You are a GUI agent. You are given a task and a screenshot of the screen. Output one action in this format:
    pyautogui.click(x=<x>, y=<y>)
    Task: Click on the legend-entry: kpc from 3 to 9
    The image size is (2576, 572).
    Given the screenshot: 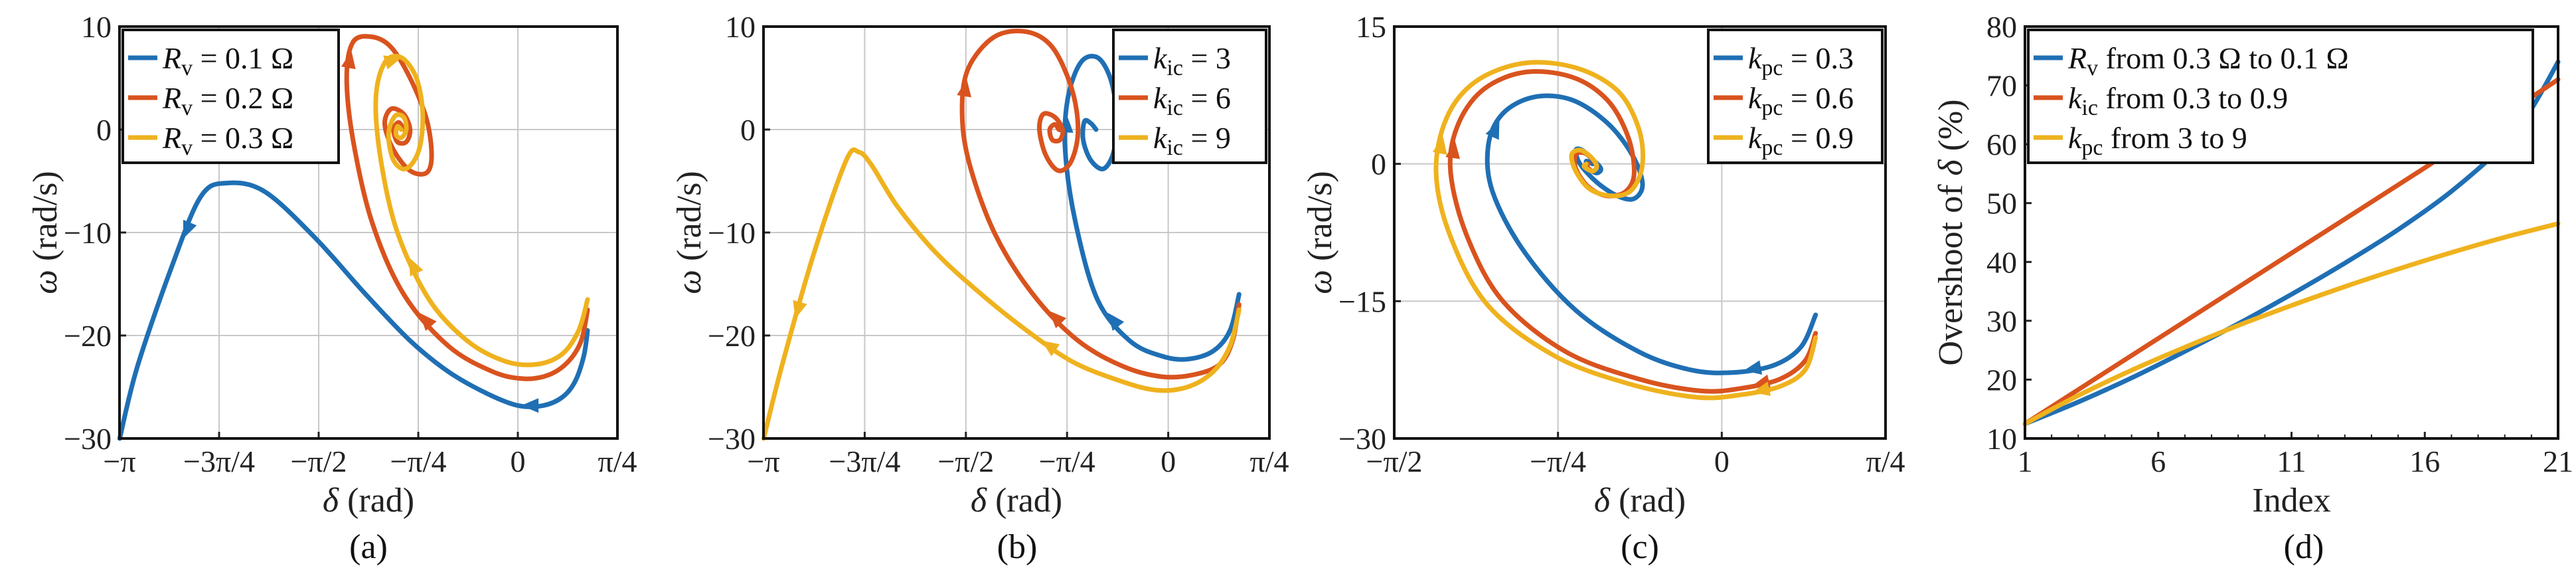 What is the action you would take?
    pyautogui.click(x=2157, y=140)
    